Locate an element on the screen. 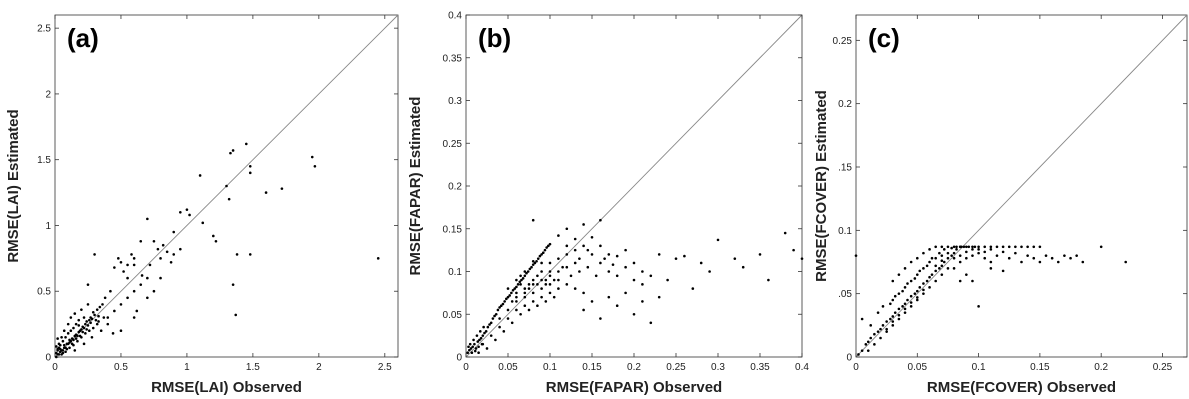 The image size is (1189, 399). y-tick-label: 2.5 is located at coordinates (44, 29).